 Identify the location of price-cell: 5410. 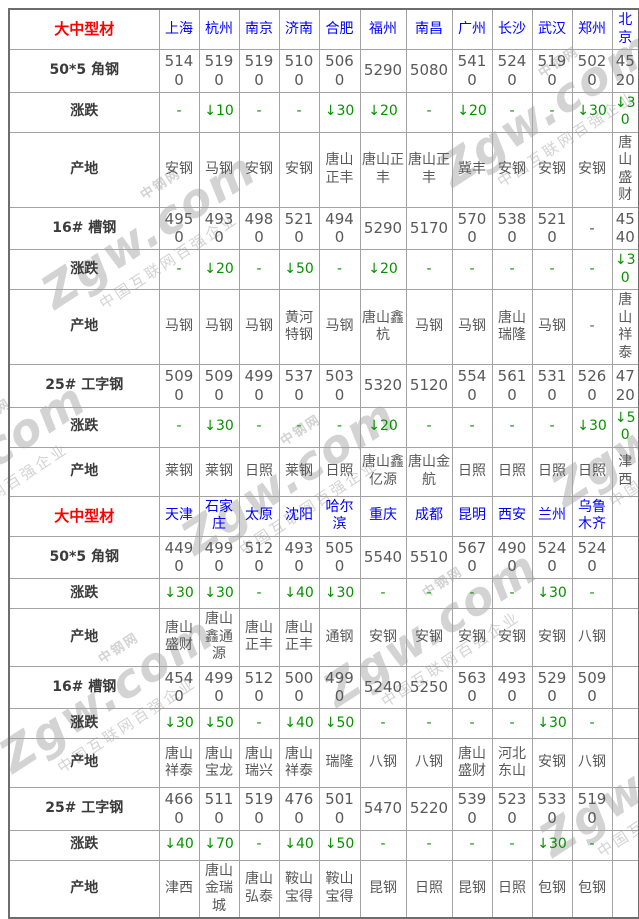
(472, 71).